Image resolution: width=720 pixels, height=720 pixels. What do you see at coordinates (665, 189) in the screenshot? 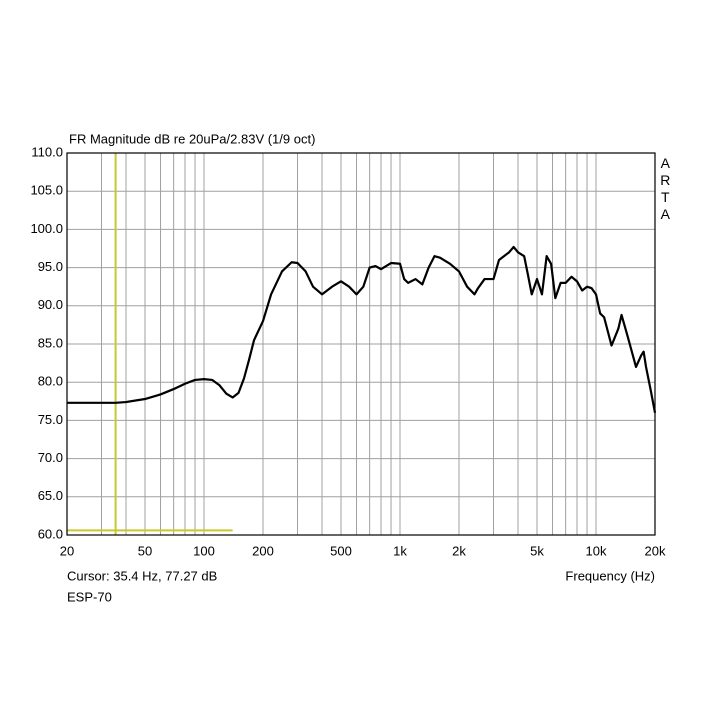
I see `watermark: ARTA` at bounding box center [665, 189].